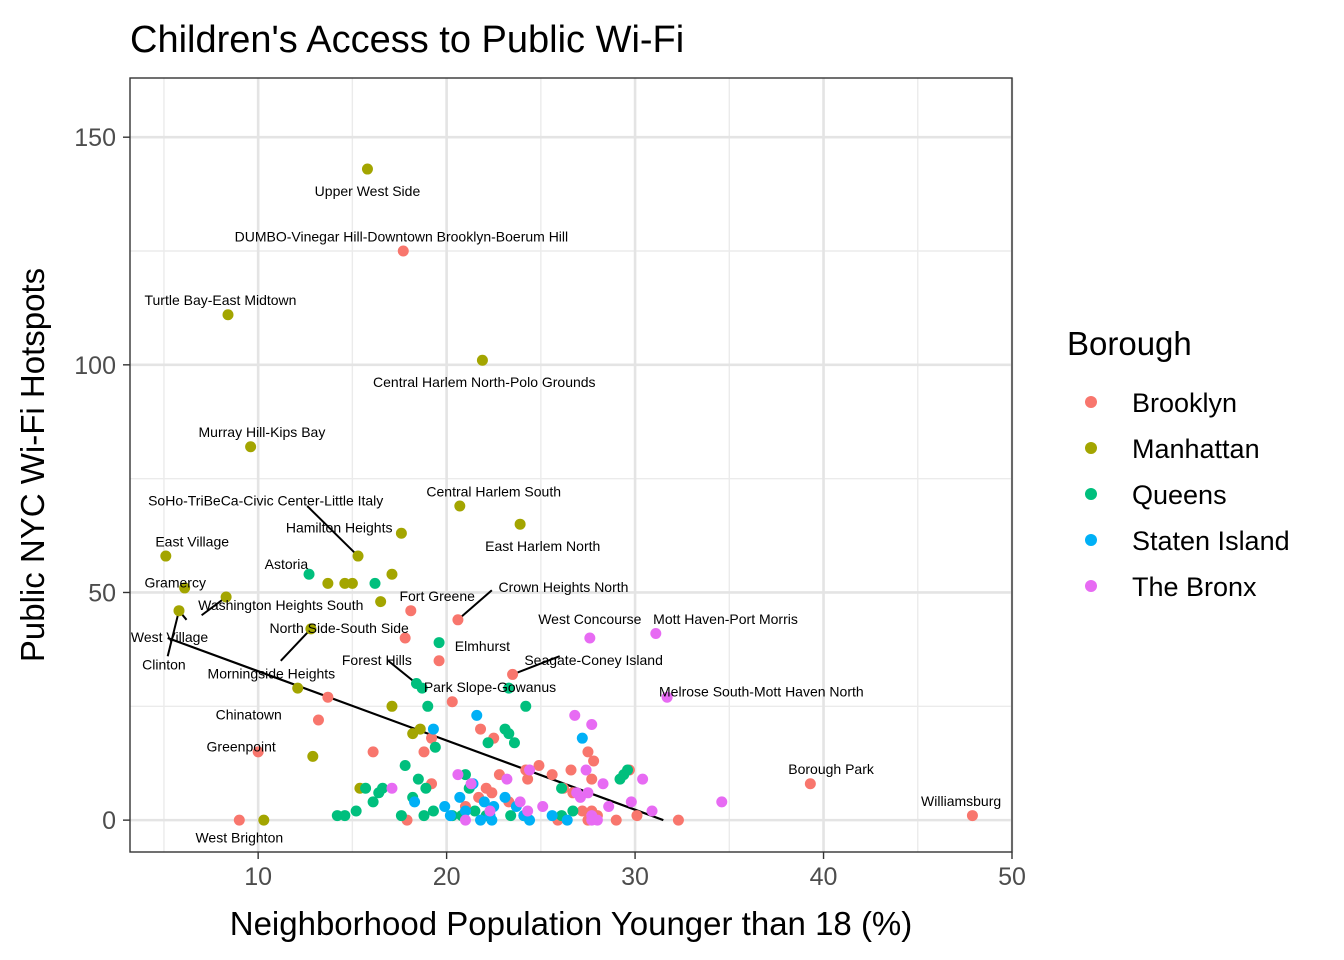  What do you see at coordinates (170, 637) in the screenshot?
I see `point-label: West Village` at bounding box center [170, 637].